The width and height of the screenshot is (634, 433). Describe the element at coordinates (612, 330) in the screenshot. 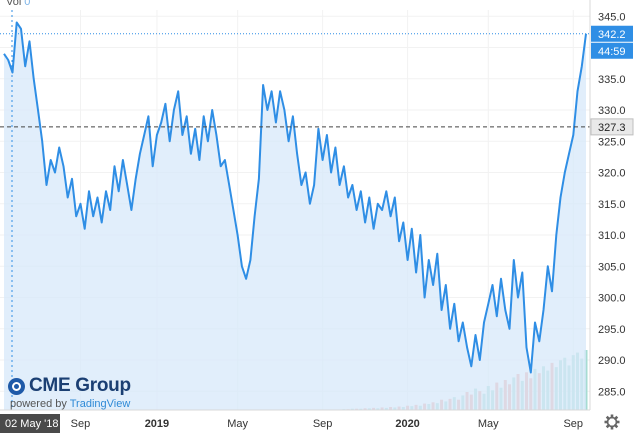

I see `y-tick-label: 295.0` at that location.